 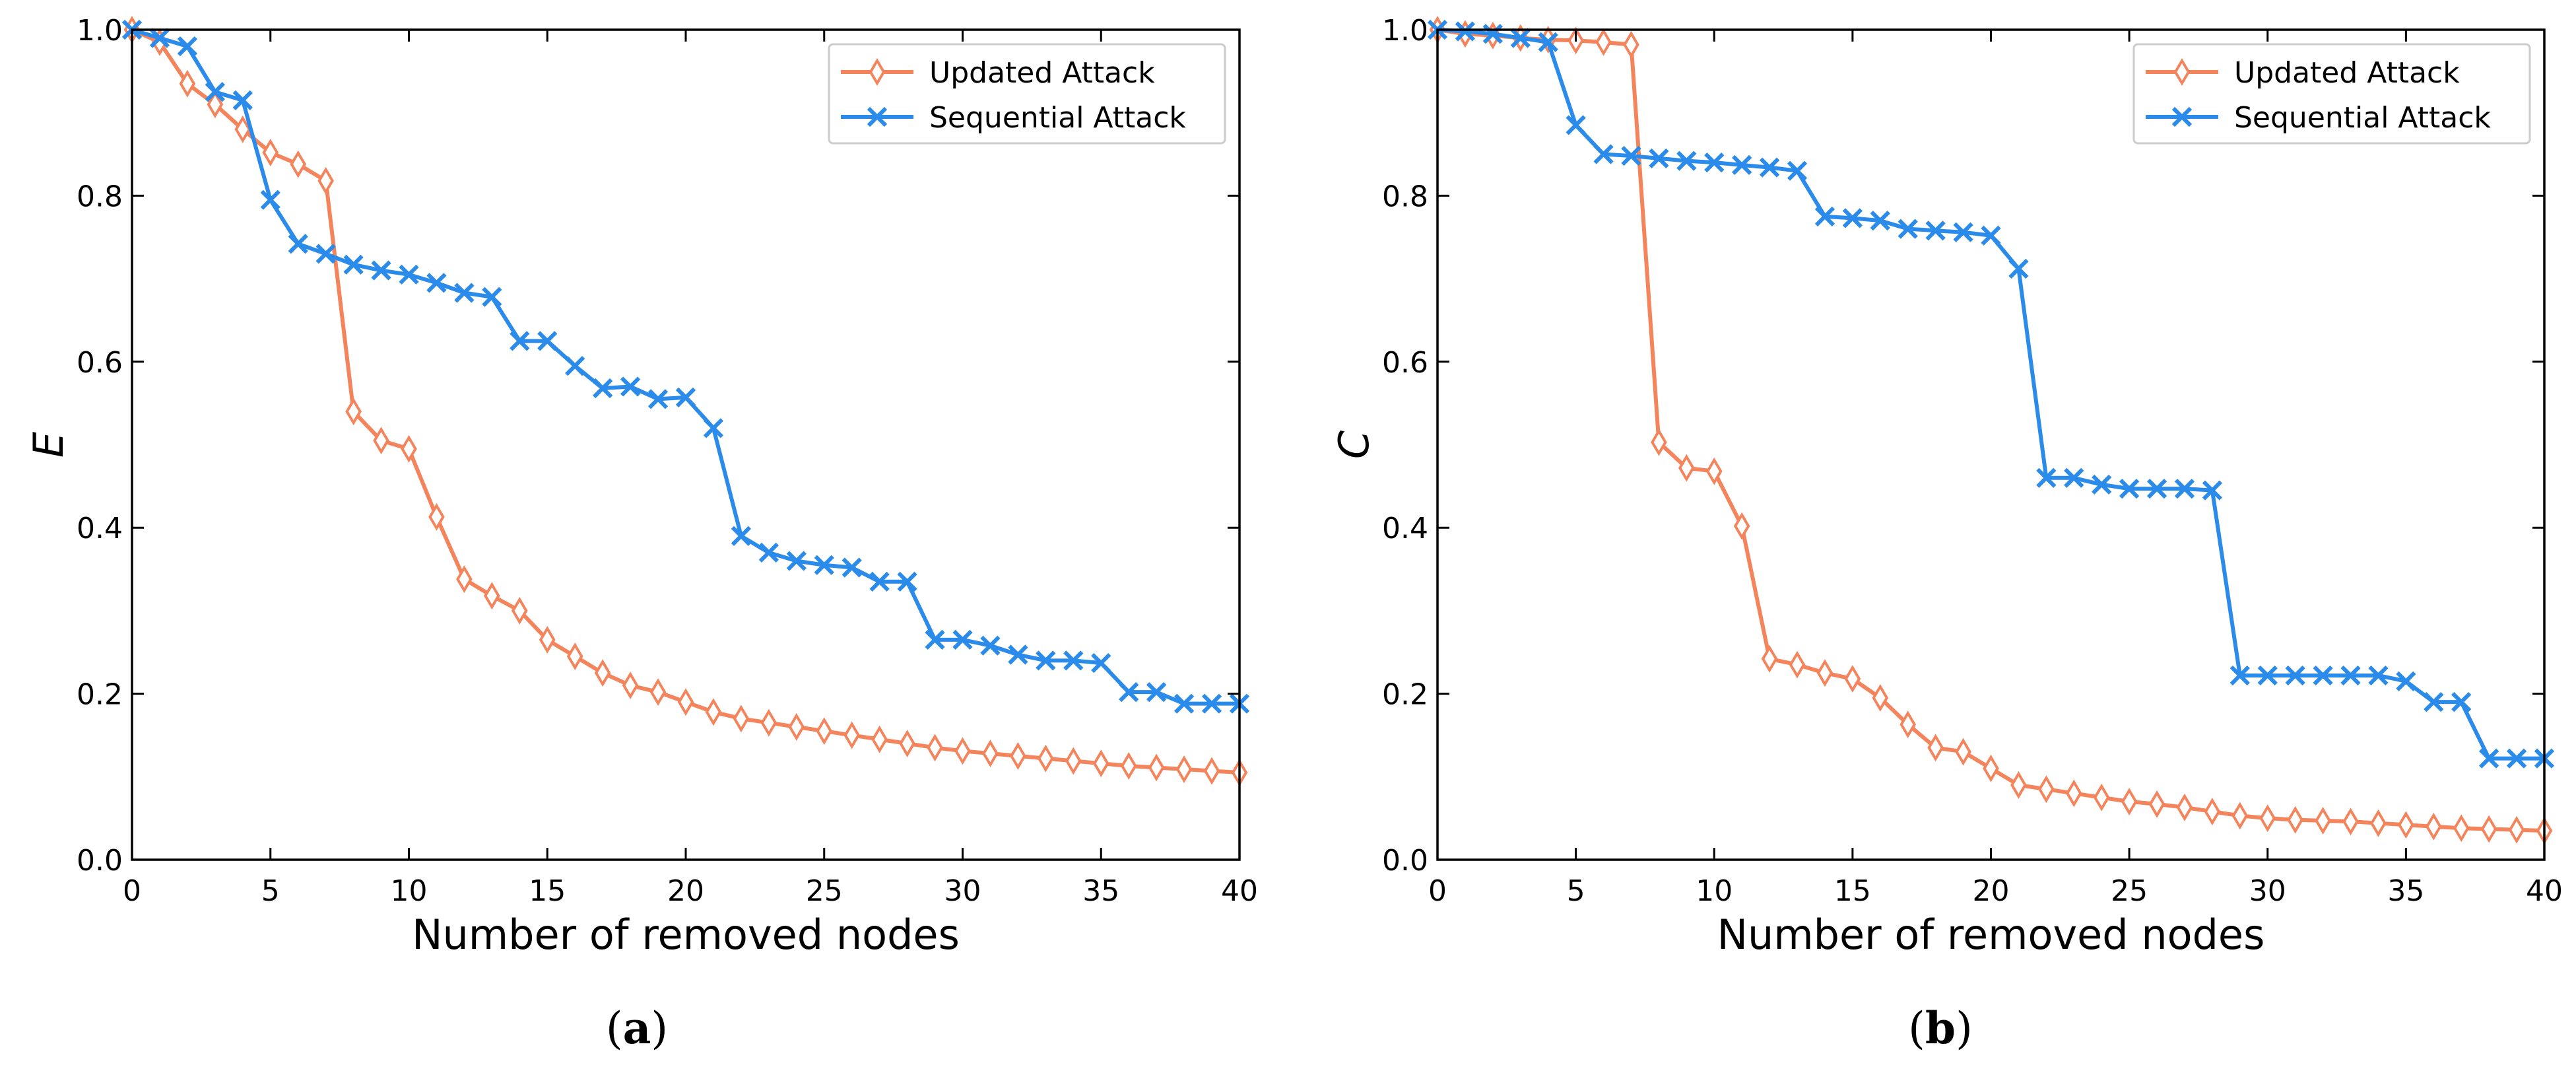 What do you see at coordinates (2544, 891) in the screenshot?
I see `x-tick-label: 40` at bounding box center [2544, 891].